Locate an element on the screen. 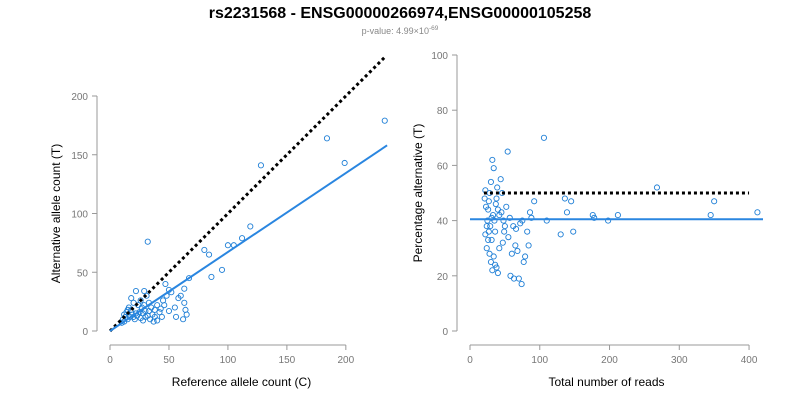 This screenshot has width=800, height=400. x-tick-label: 300 is located at coordinates (679, 360).